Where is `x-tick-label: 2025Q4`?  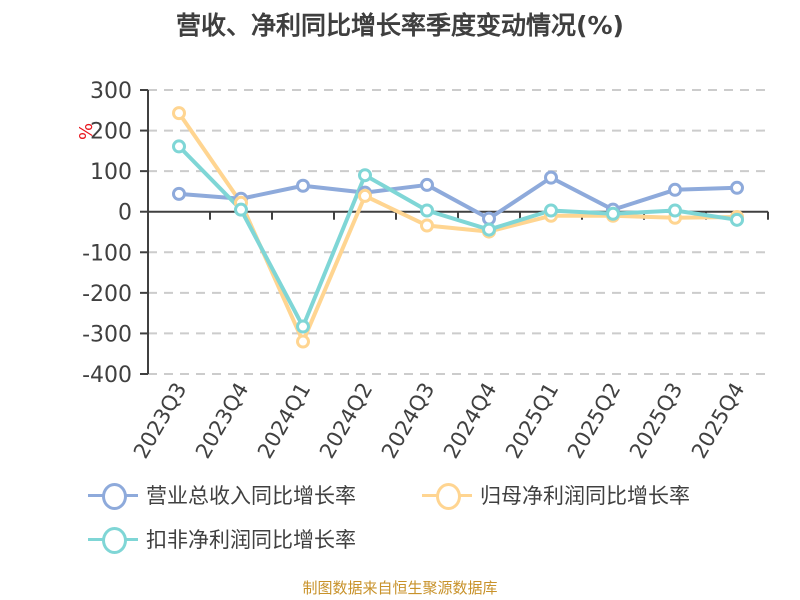
x-tick-label: 2025Q4 is located at coordinates (718, 421).